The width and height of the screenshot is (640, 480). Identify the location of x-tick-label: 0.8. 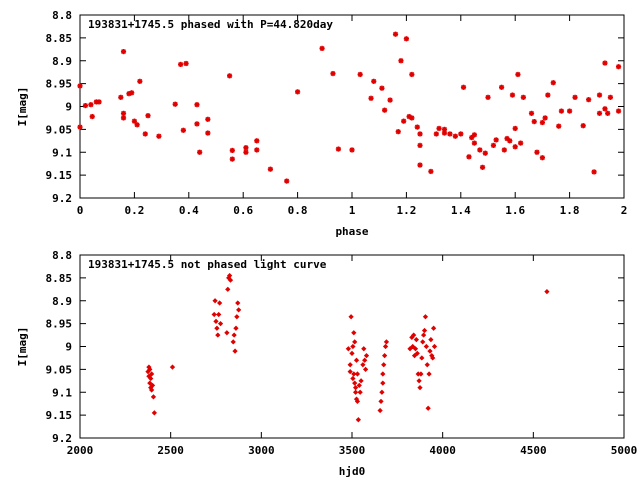
(298, 210).